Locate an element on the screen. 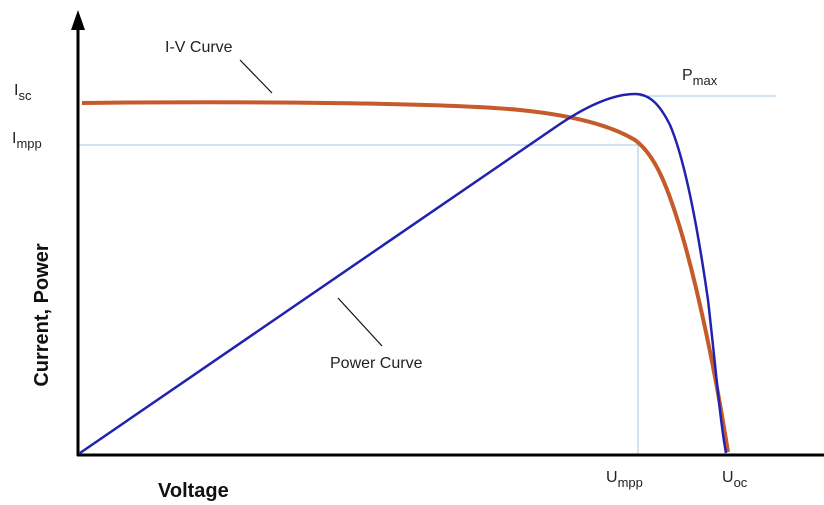 The height and width of the screenshot is (505, 824). impp-label: Impp is located at coordinates (27, 140).